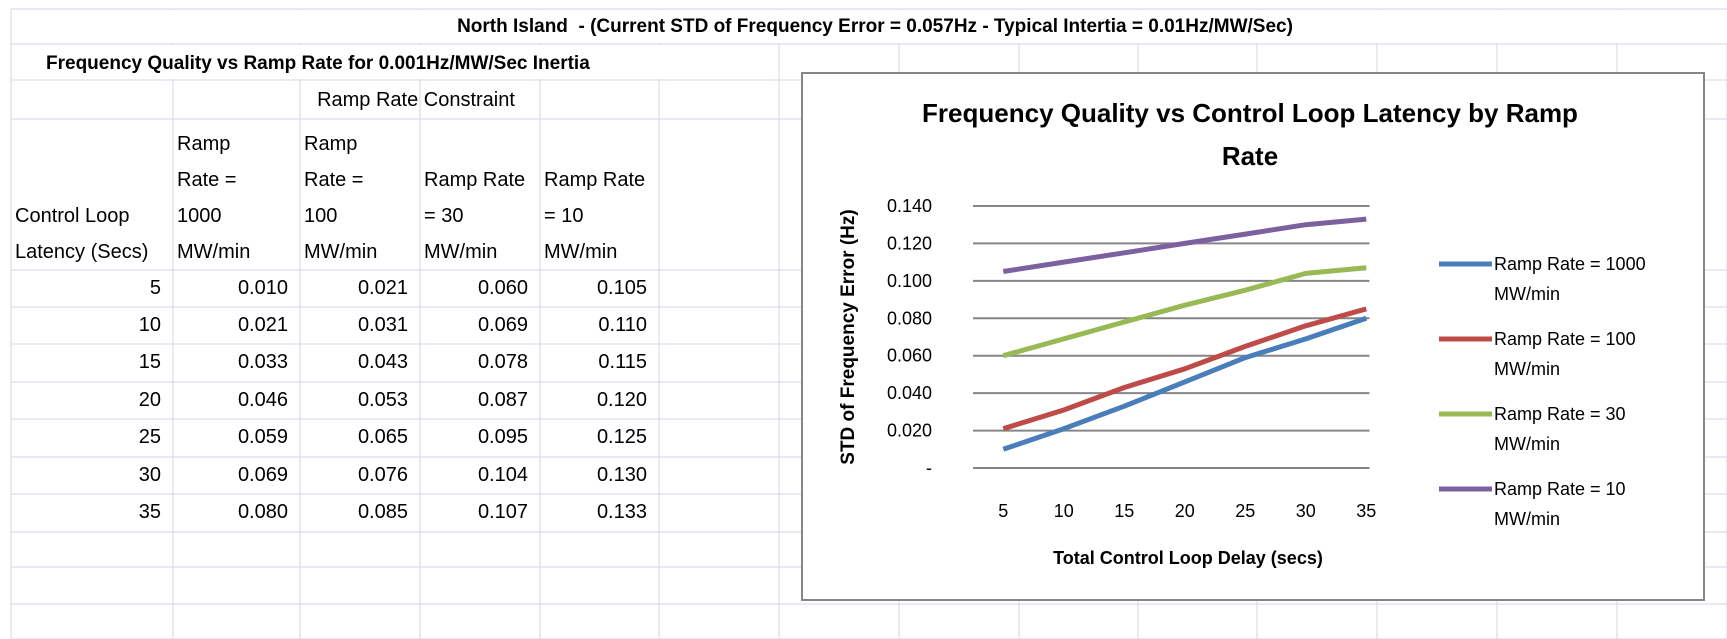  What do you see at coordinates (155, 288) in the screenshot?
I see `table-cell: 5` at bounding box center [155, 288].